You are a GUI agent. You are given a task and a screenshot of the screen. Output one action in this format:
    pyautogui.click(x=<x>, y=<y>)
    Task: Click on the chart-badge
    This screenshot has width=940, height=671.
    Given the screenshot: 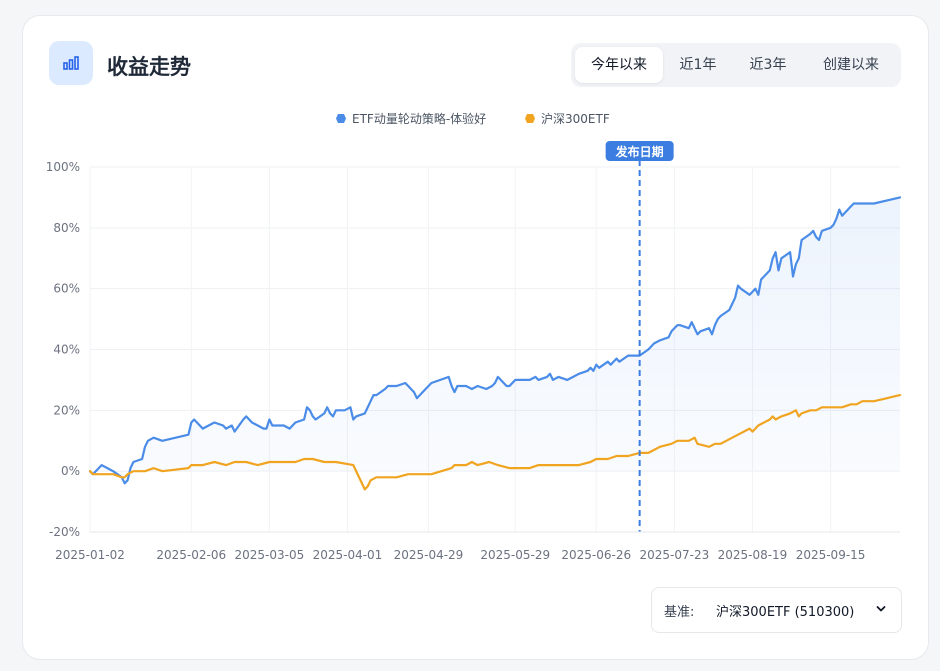 What is the action you would take?
    pyautogui.click(x=71, y=63)
    